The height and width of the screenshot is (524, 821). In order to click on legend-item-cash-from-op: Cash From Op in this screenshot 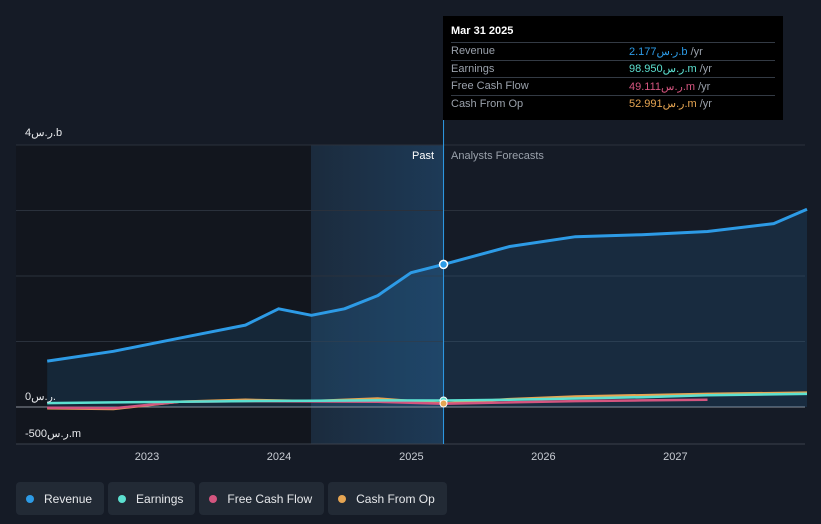, I will do `click(387, 498)`.